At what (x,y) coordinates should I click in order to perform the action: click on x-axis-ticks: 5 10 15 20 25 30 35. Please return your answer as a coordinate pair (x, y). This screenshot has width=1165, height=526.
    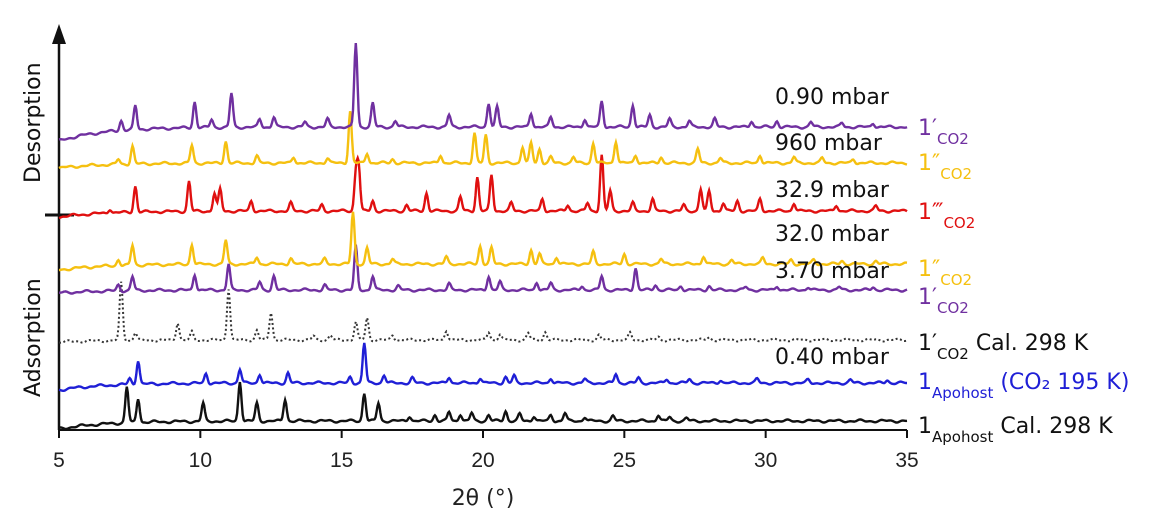
    Looking at the image, I should click on (486, 451).